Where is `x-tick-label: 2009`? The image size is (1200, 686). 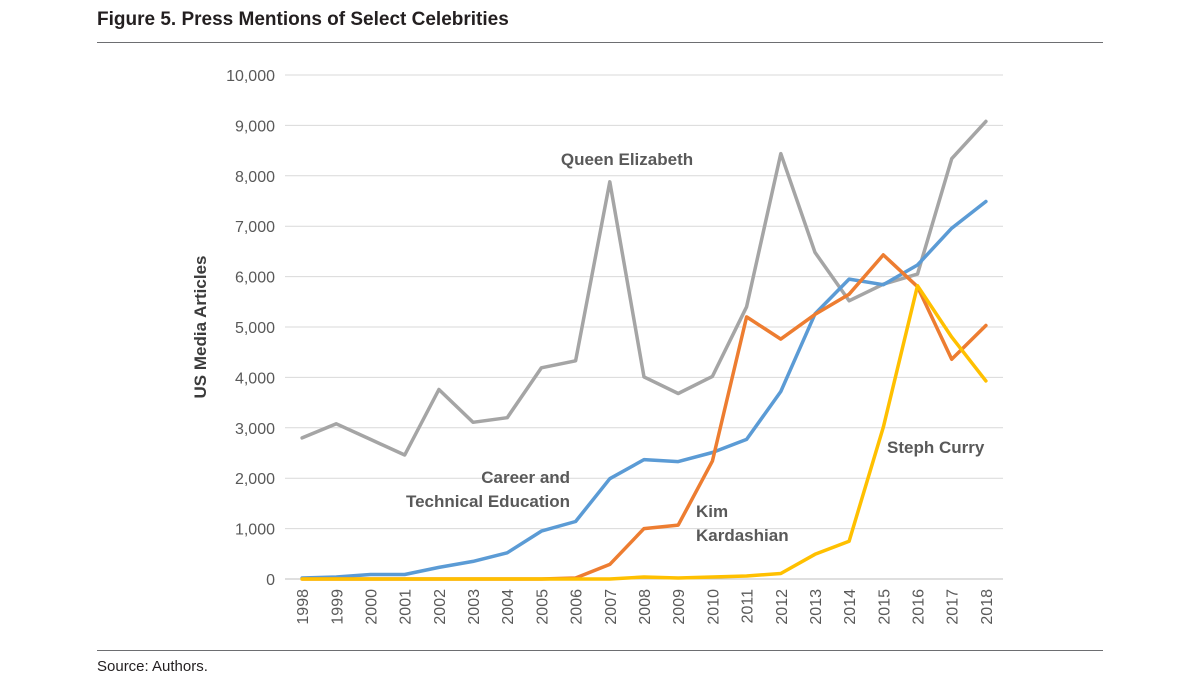
x-tick-label: 2009 is located at coordinates (679, 607).